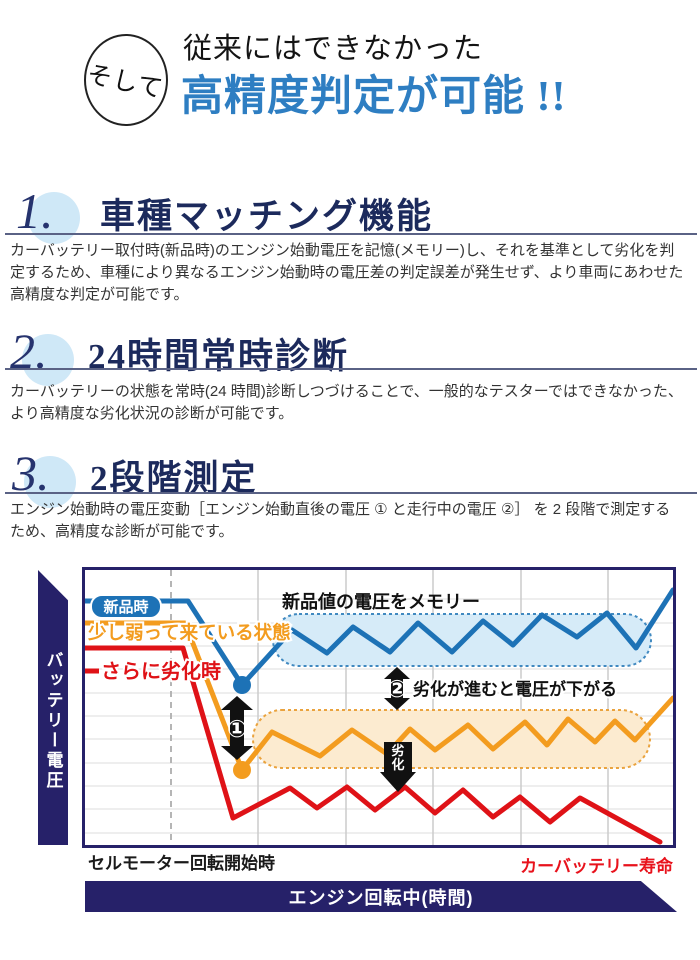  I want to click on section2-heading: 24時間常時診断, so click(219, 356).